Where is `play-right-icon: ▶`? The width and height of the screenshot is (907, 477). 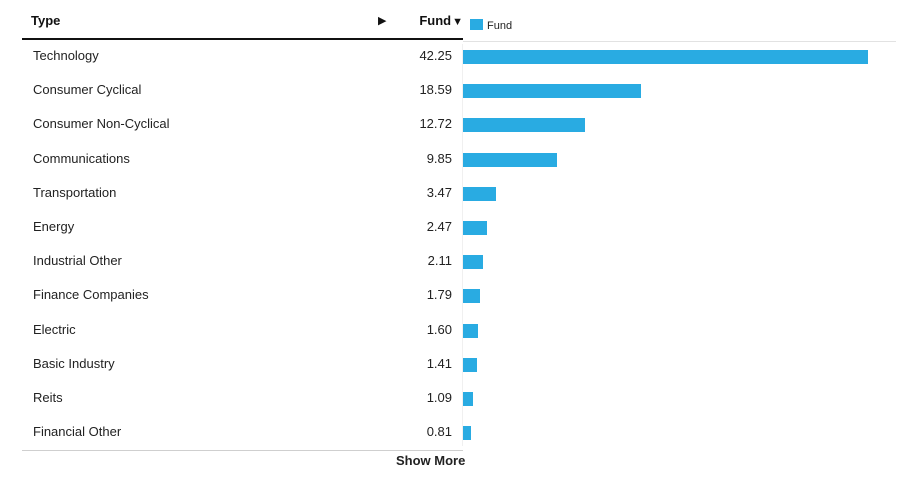 play-right-icon: ▶ is located at coordinates (382, 21).